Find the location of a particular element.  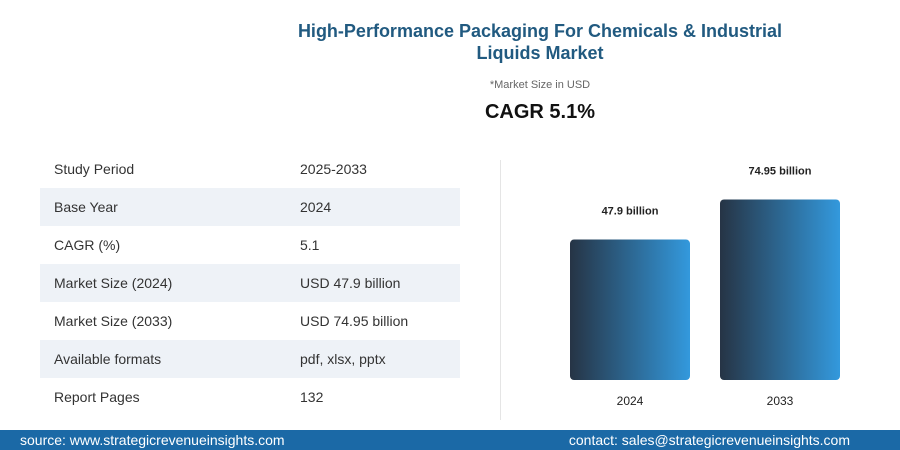

x-tick-label: 2024 is located at coordinates (630, 401).